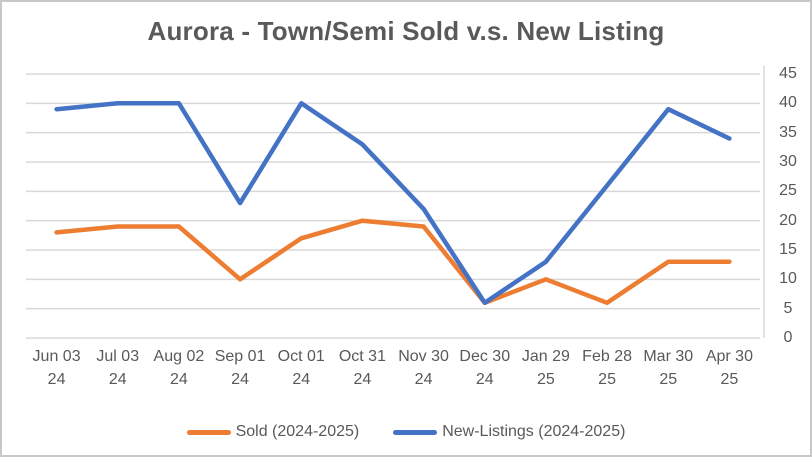 The height and width of the screenshot is (457, 812). I want to click on y-tick-label: 10, so click(788, 279).